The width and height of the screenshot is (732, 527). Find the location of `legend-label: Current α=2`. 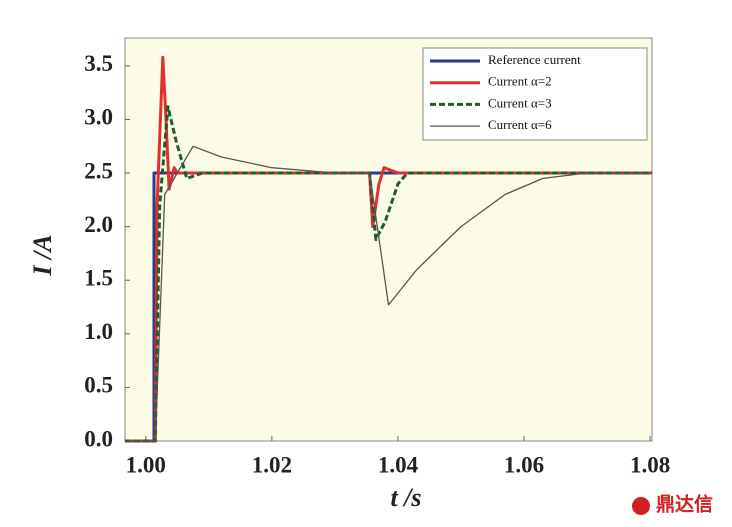

legend-label: Current α=2 is located at coordinates (520, 81).